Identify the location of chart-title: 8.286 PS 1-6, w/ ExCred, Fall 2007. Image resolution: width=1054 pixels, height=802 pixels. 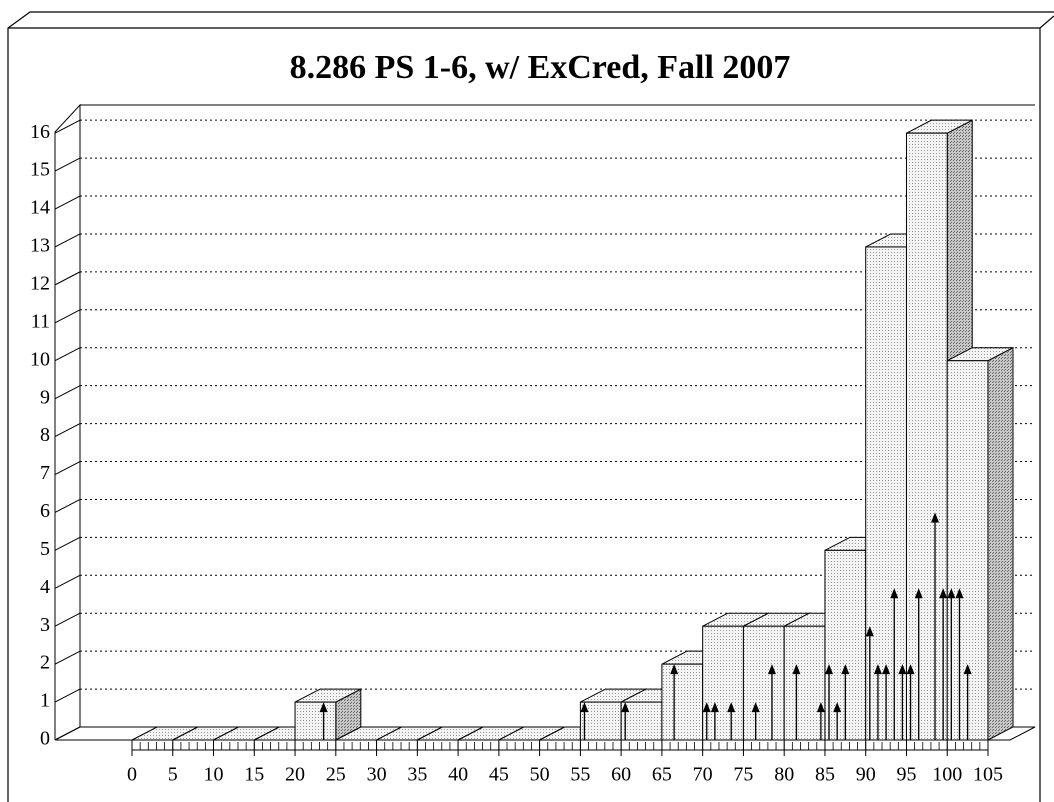
(540, 67).